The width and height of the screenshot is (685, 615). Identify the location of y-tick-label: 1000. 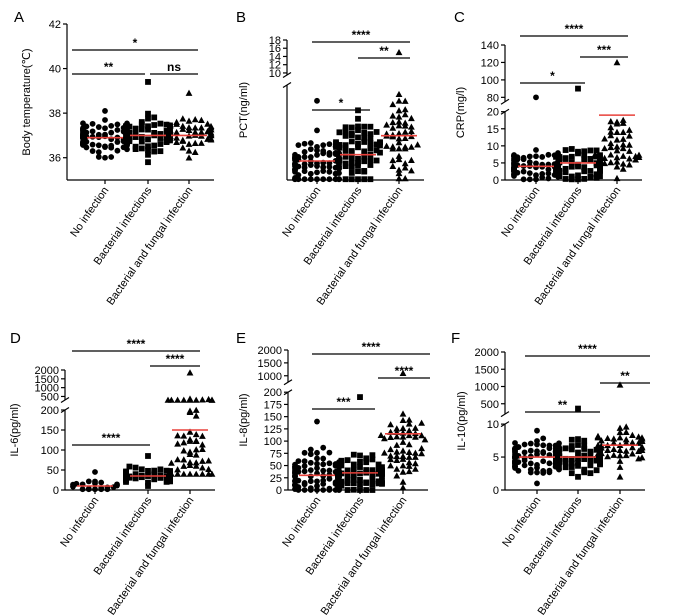
(487, 388).